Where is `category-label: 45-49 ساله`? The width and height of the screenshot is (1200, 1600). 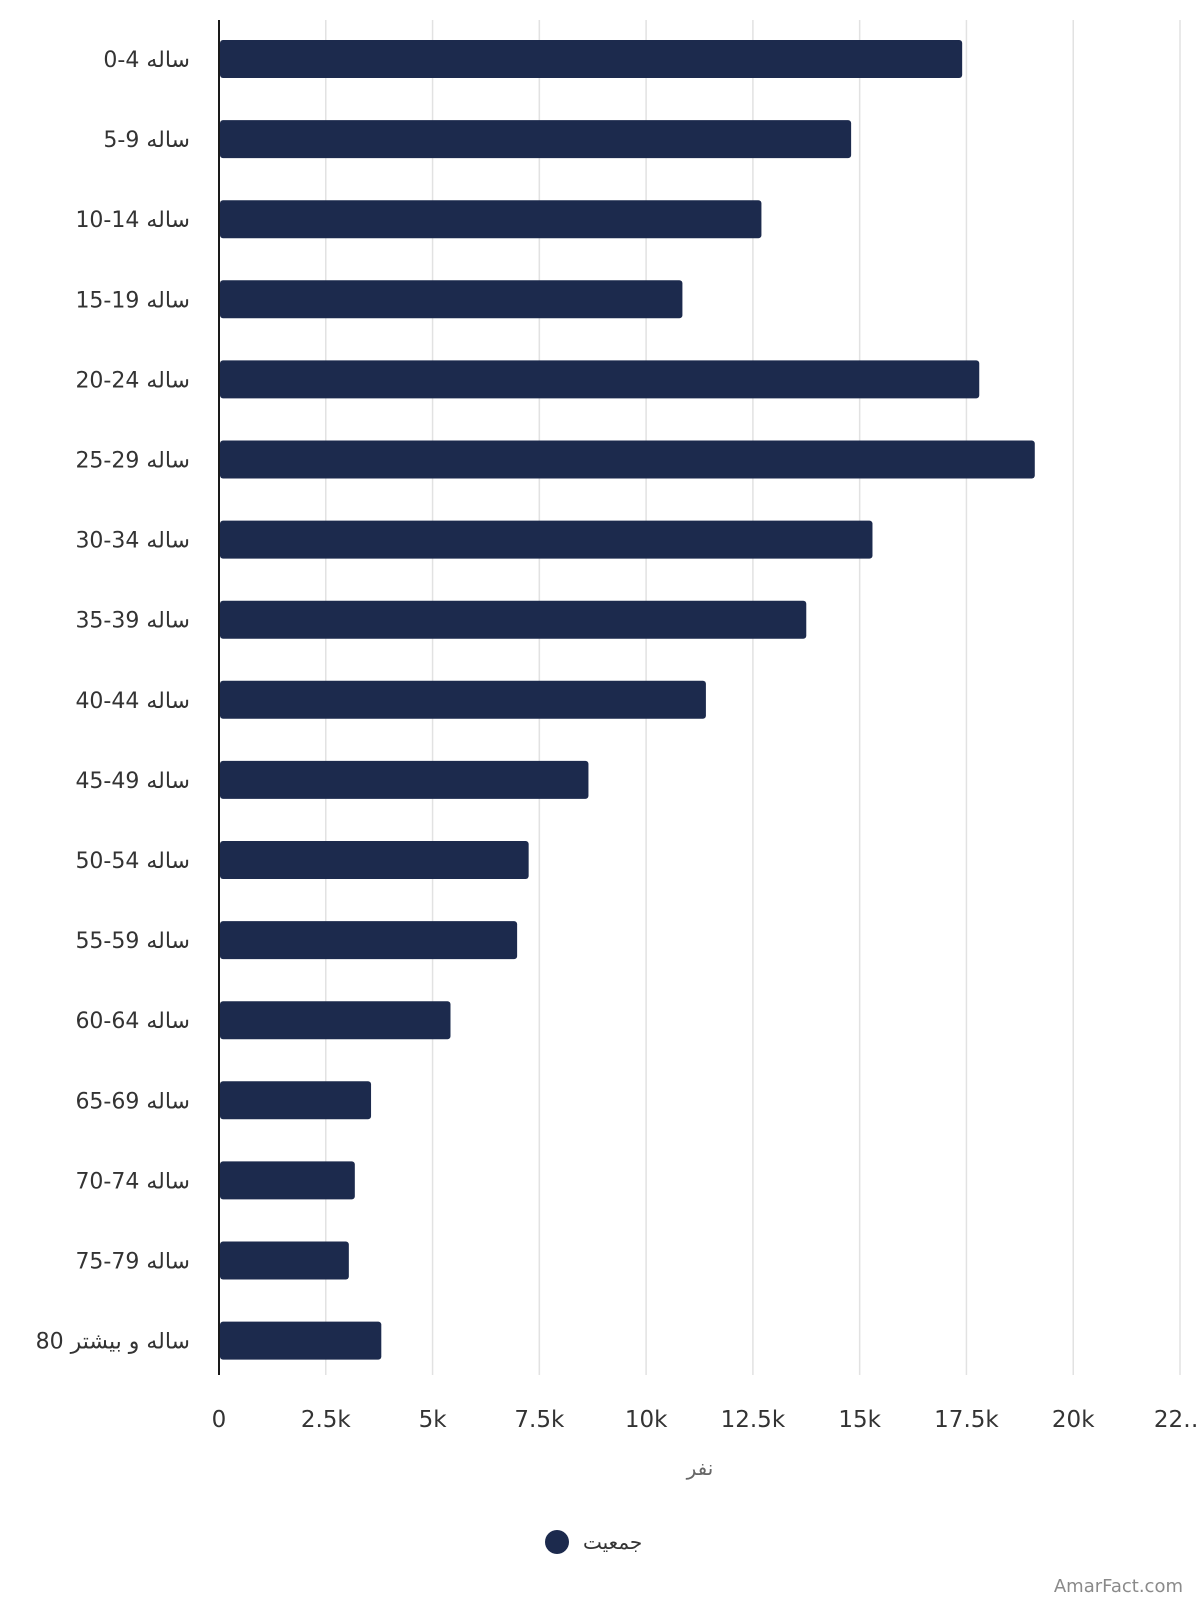 category-label: 45-49 ساله is located at coordinates (132, 781).